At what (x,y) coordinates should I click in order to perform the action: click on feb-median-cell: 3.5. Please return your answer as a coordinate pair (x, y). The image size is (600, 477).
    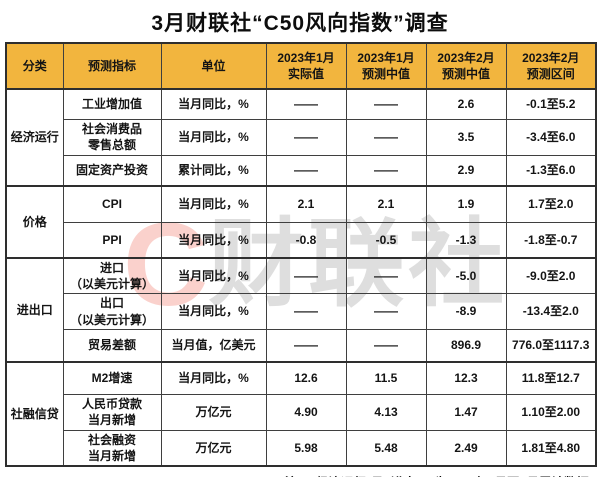
    Looking at the image, I should click on (466, 137).